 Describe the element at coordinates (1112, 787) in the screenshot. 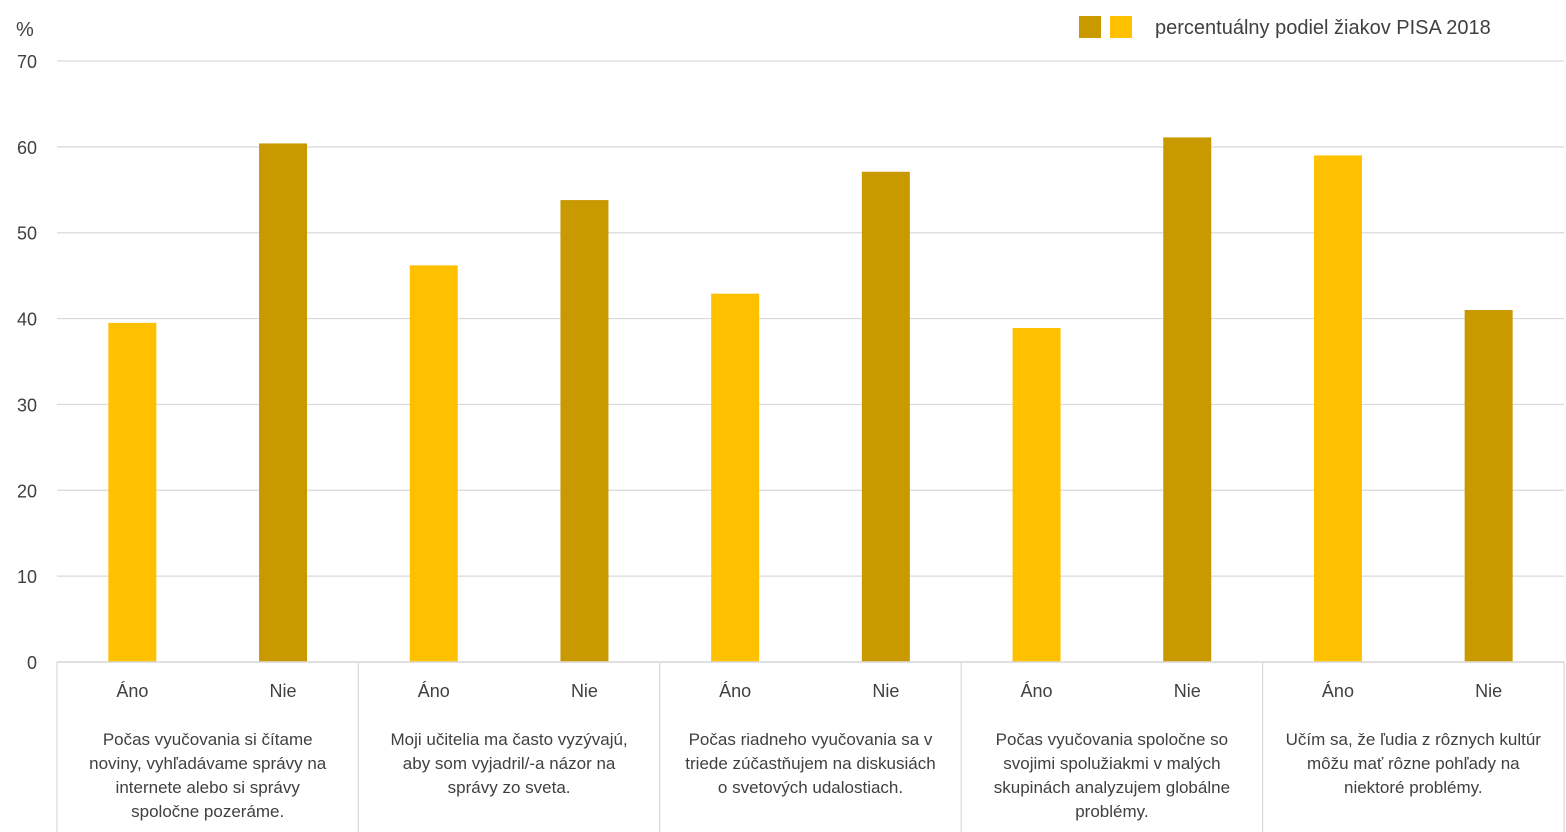

I see `group-label-line: skupinách analyzujem globálne` at that location.